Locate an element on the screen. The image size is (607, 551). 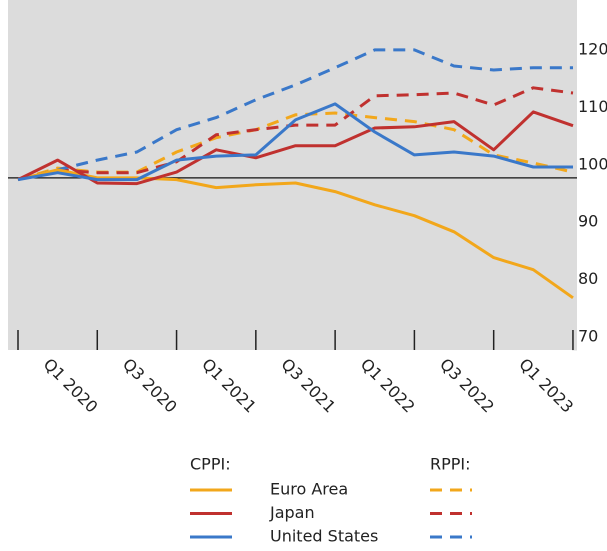
x-tick-label: Q3 2022 is located at coordinates (467, 386).